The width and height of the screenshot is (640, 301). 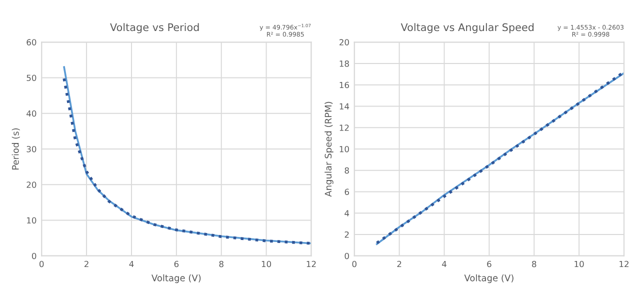 I want to click on y-tick-label: 4, so click(x=347, y=213).